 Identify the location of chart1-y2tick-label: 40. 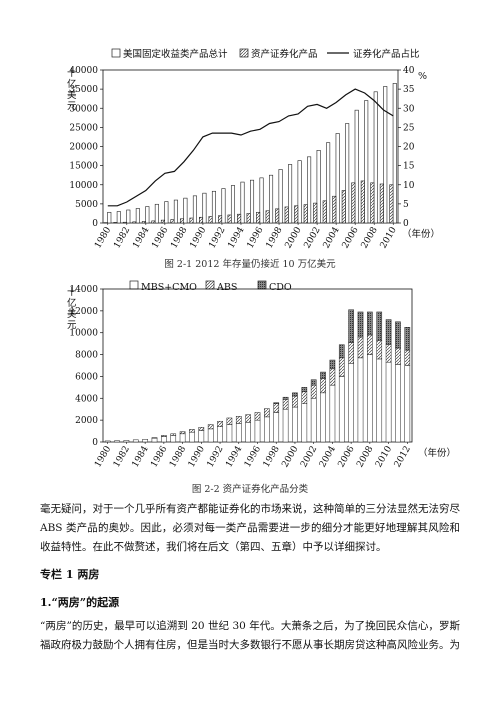
(409, 71).